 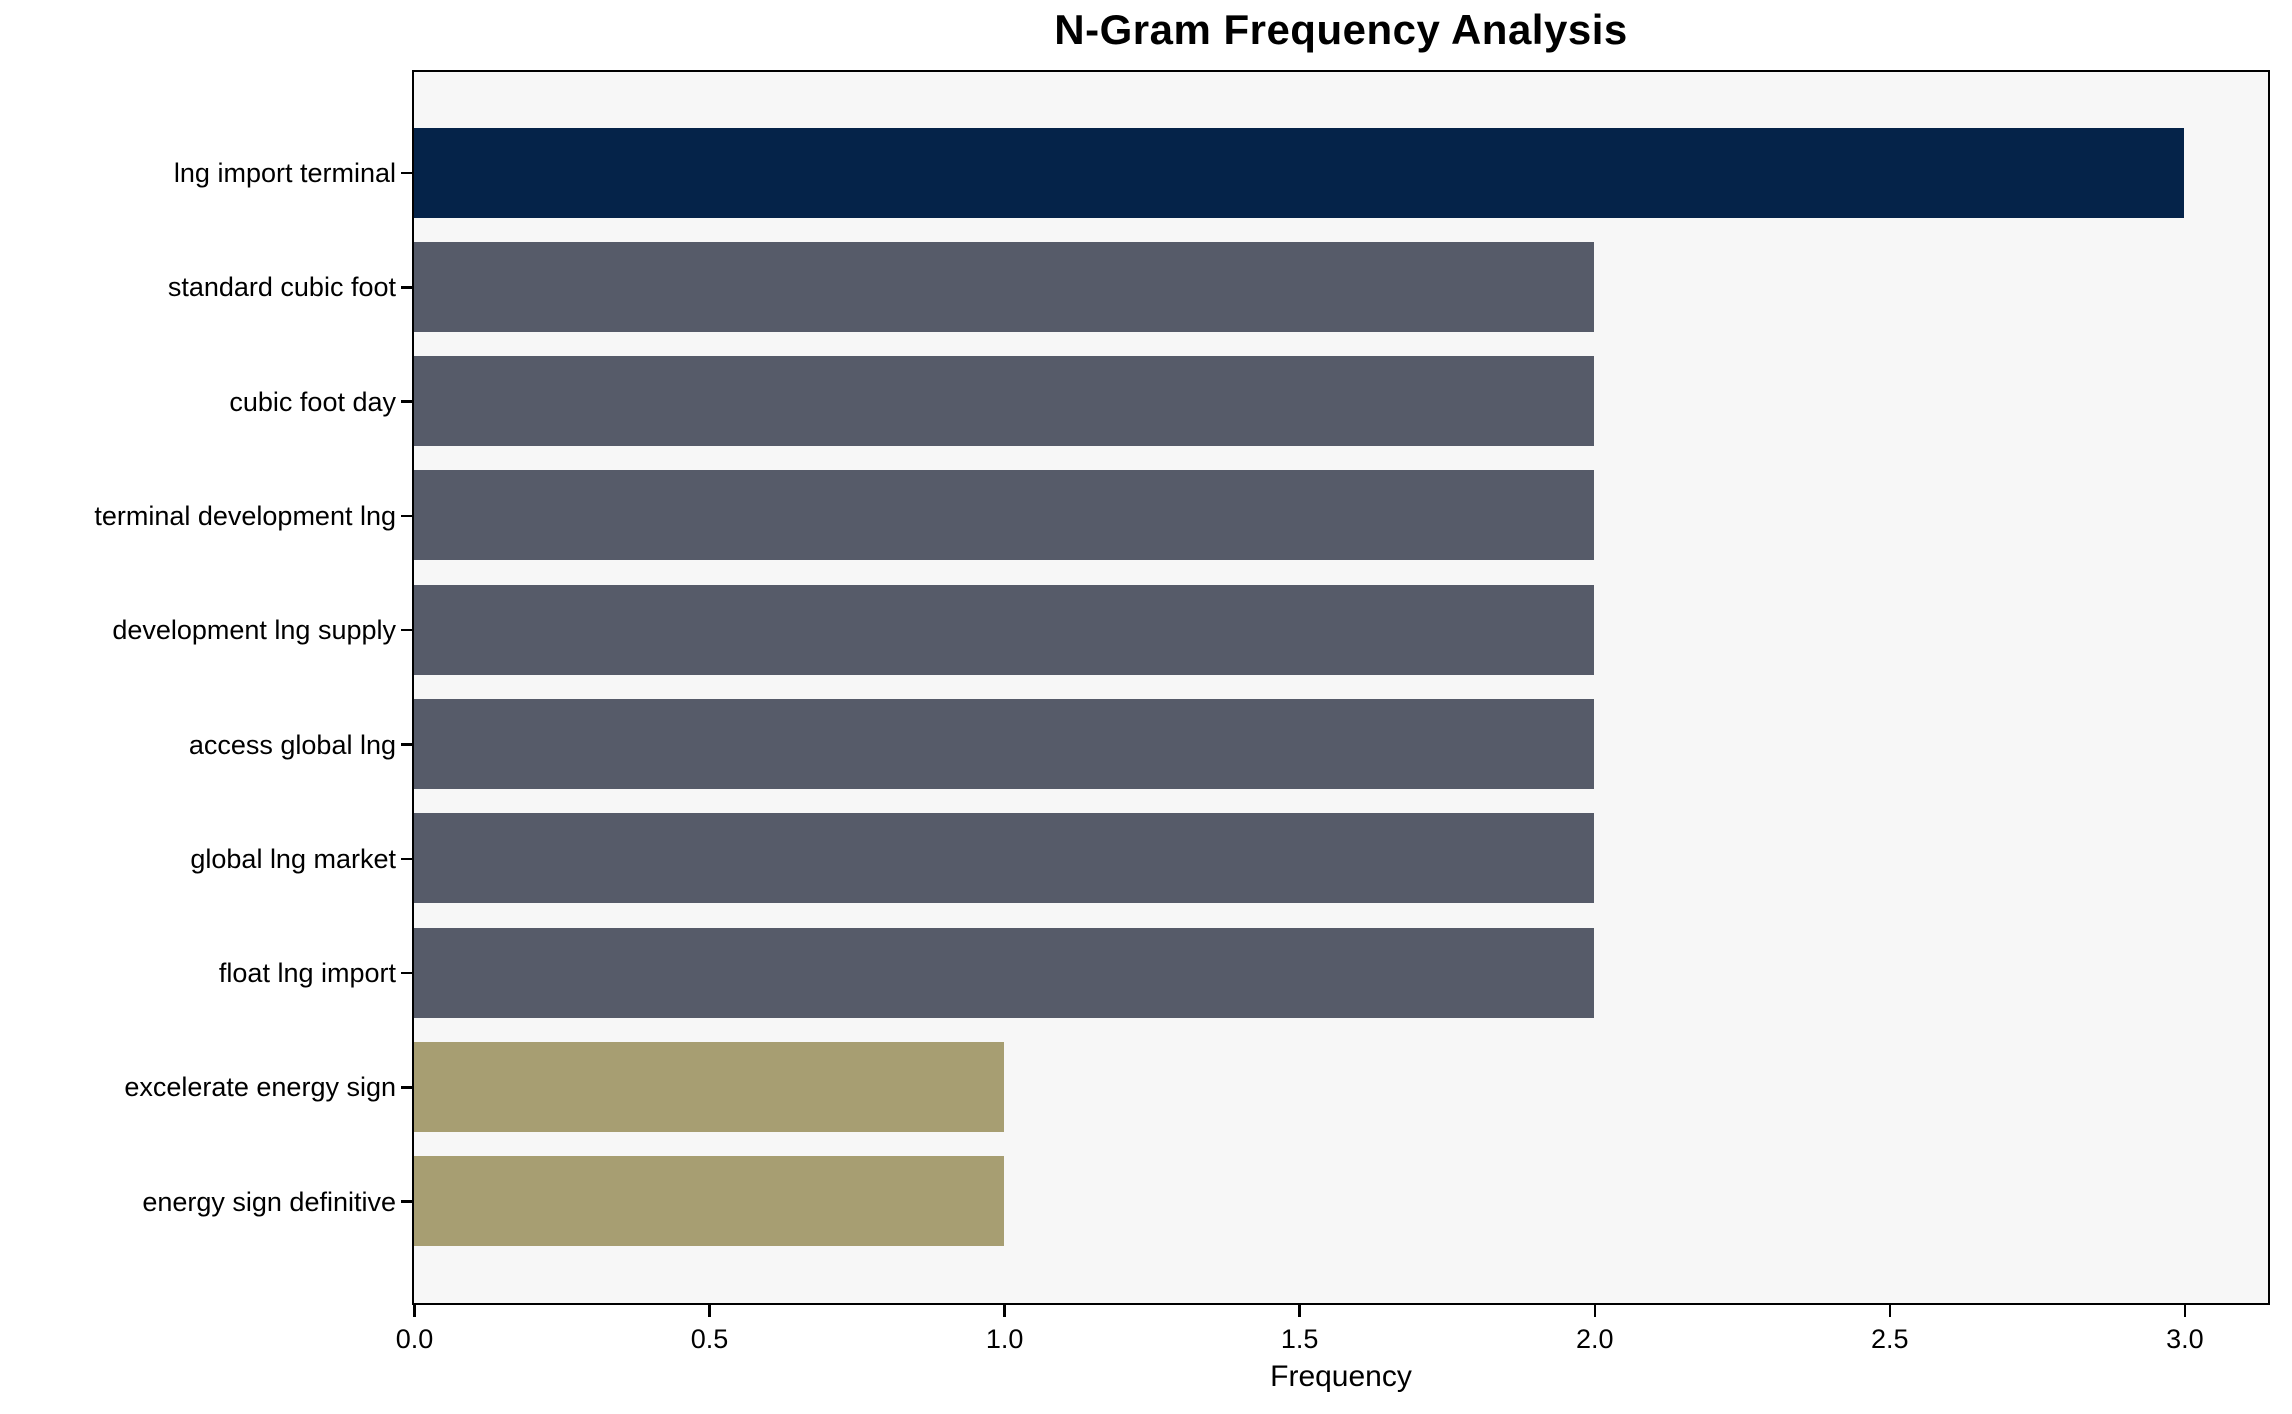 I want to click on bar-access-global-lng, so click(x=1004, y=744).